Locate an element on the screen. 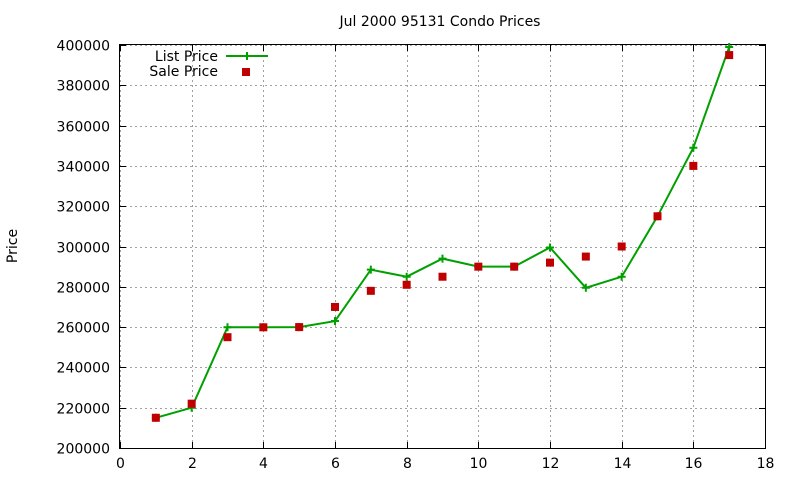 The image size is (800, 480). y-tick-label: 360000 is located at coordinates (83, 128).